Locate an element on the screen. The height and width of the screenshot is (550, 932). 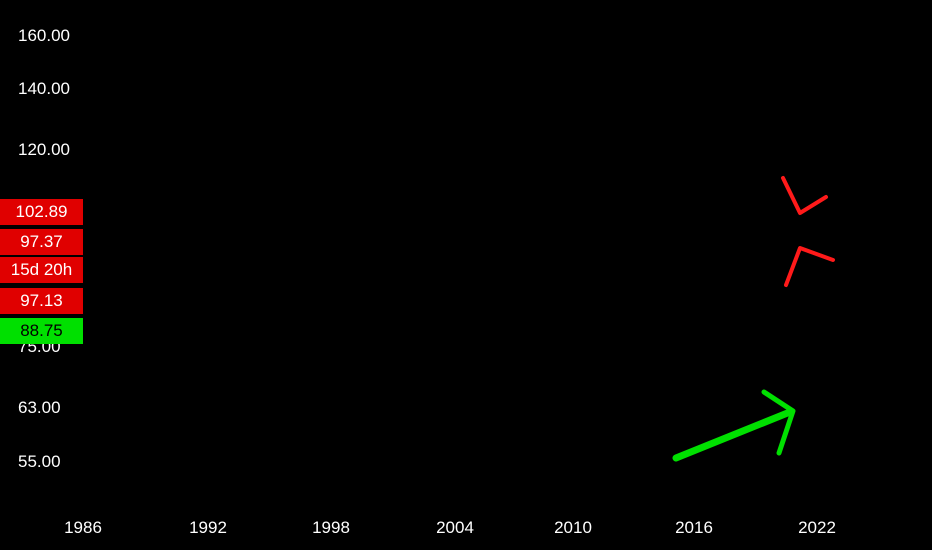
x-tick-label: 1992 is located at coordinates (208, 527).